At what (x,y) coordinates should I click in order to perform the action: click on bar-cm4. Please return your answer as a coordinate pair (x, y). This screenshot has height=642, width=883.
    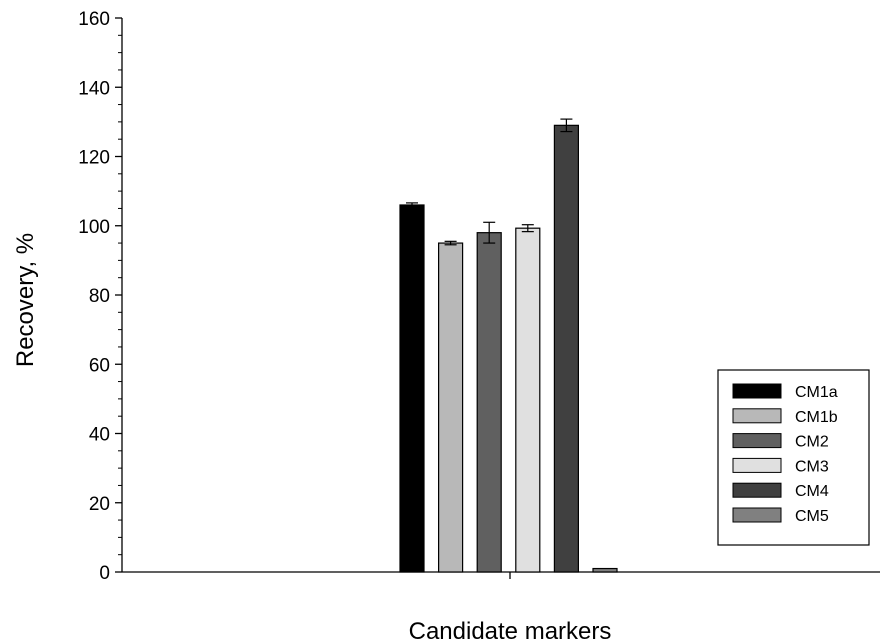
    Looking at the image, I should click on (566, 348).